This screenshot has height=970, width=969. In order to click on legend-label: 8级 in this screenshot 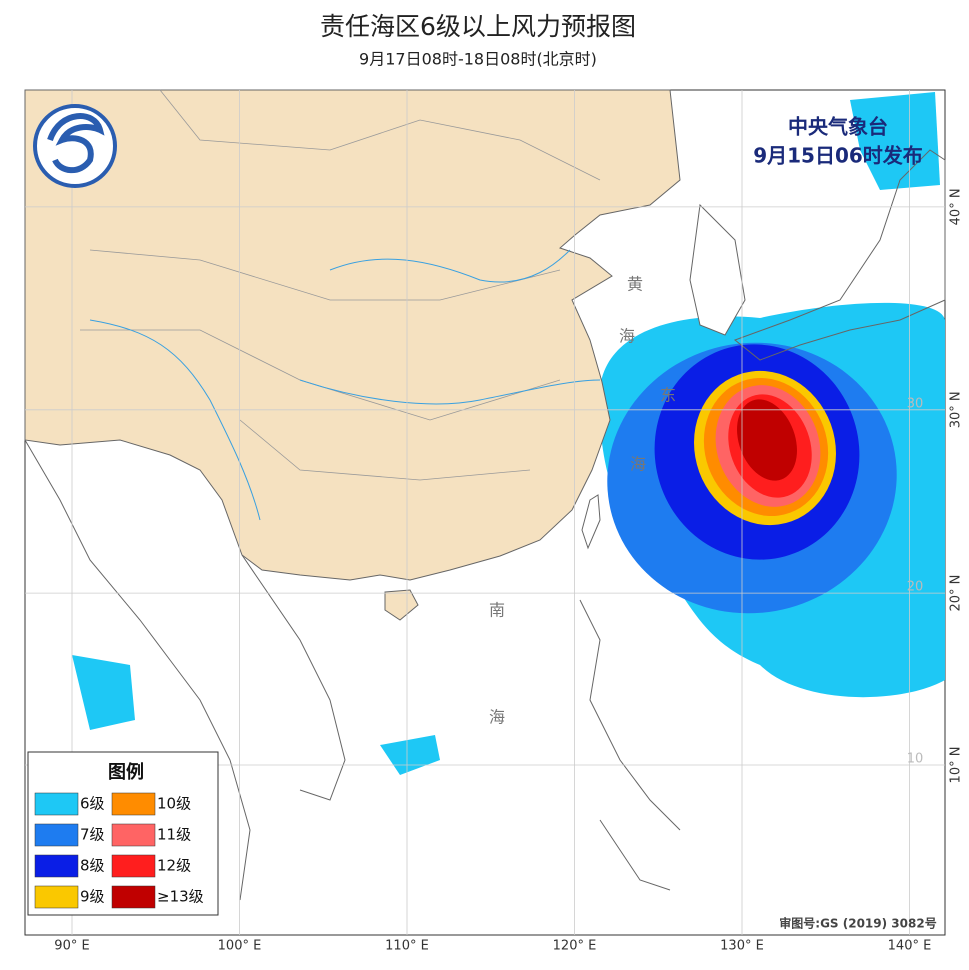, I will do `click(92, 866)`.